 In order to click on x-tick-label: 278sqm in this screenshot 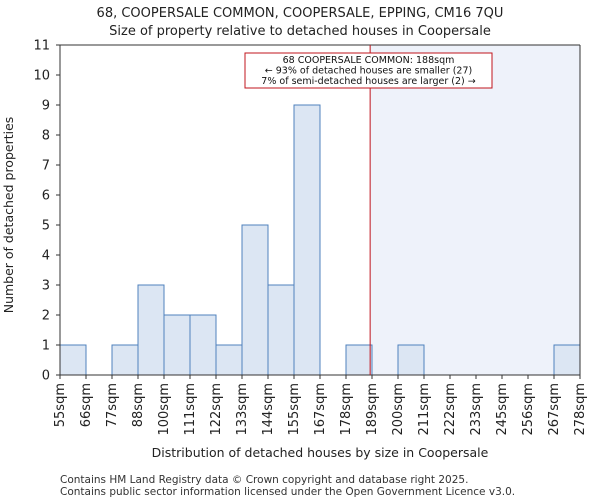, I will do `click(580, 409)`.